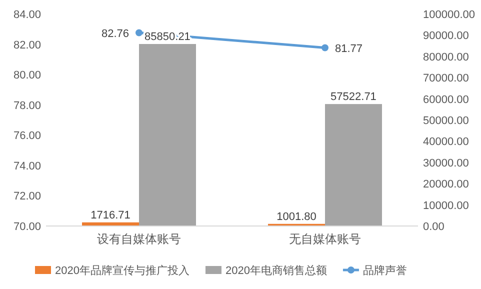  What do you see at coordinates (27, 166) in the screenshot?
I see `y-tick-label: 74.00` at bounding box center [27, 166].